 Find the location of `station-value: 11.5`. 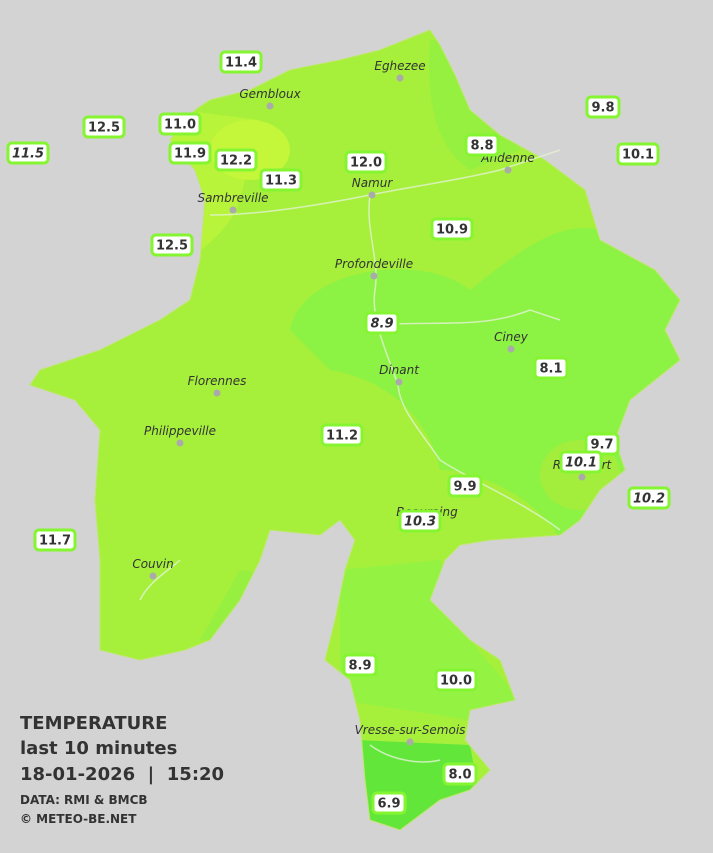

station-value: 11.5 is located at coordinates (28, 154).